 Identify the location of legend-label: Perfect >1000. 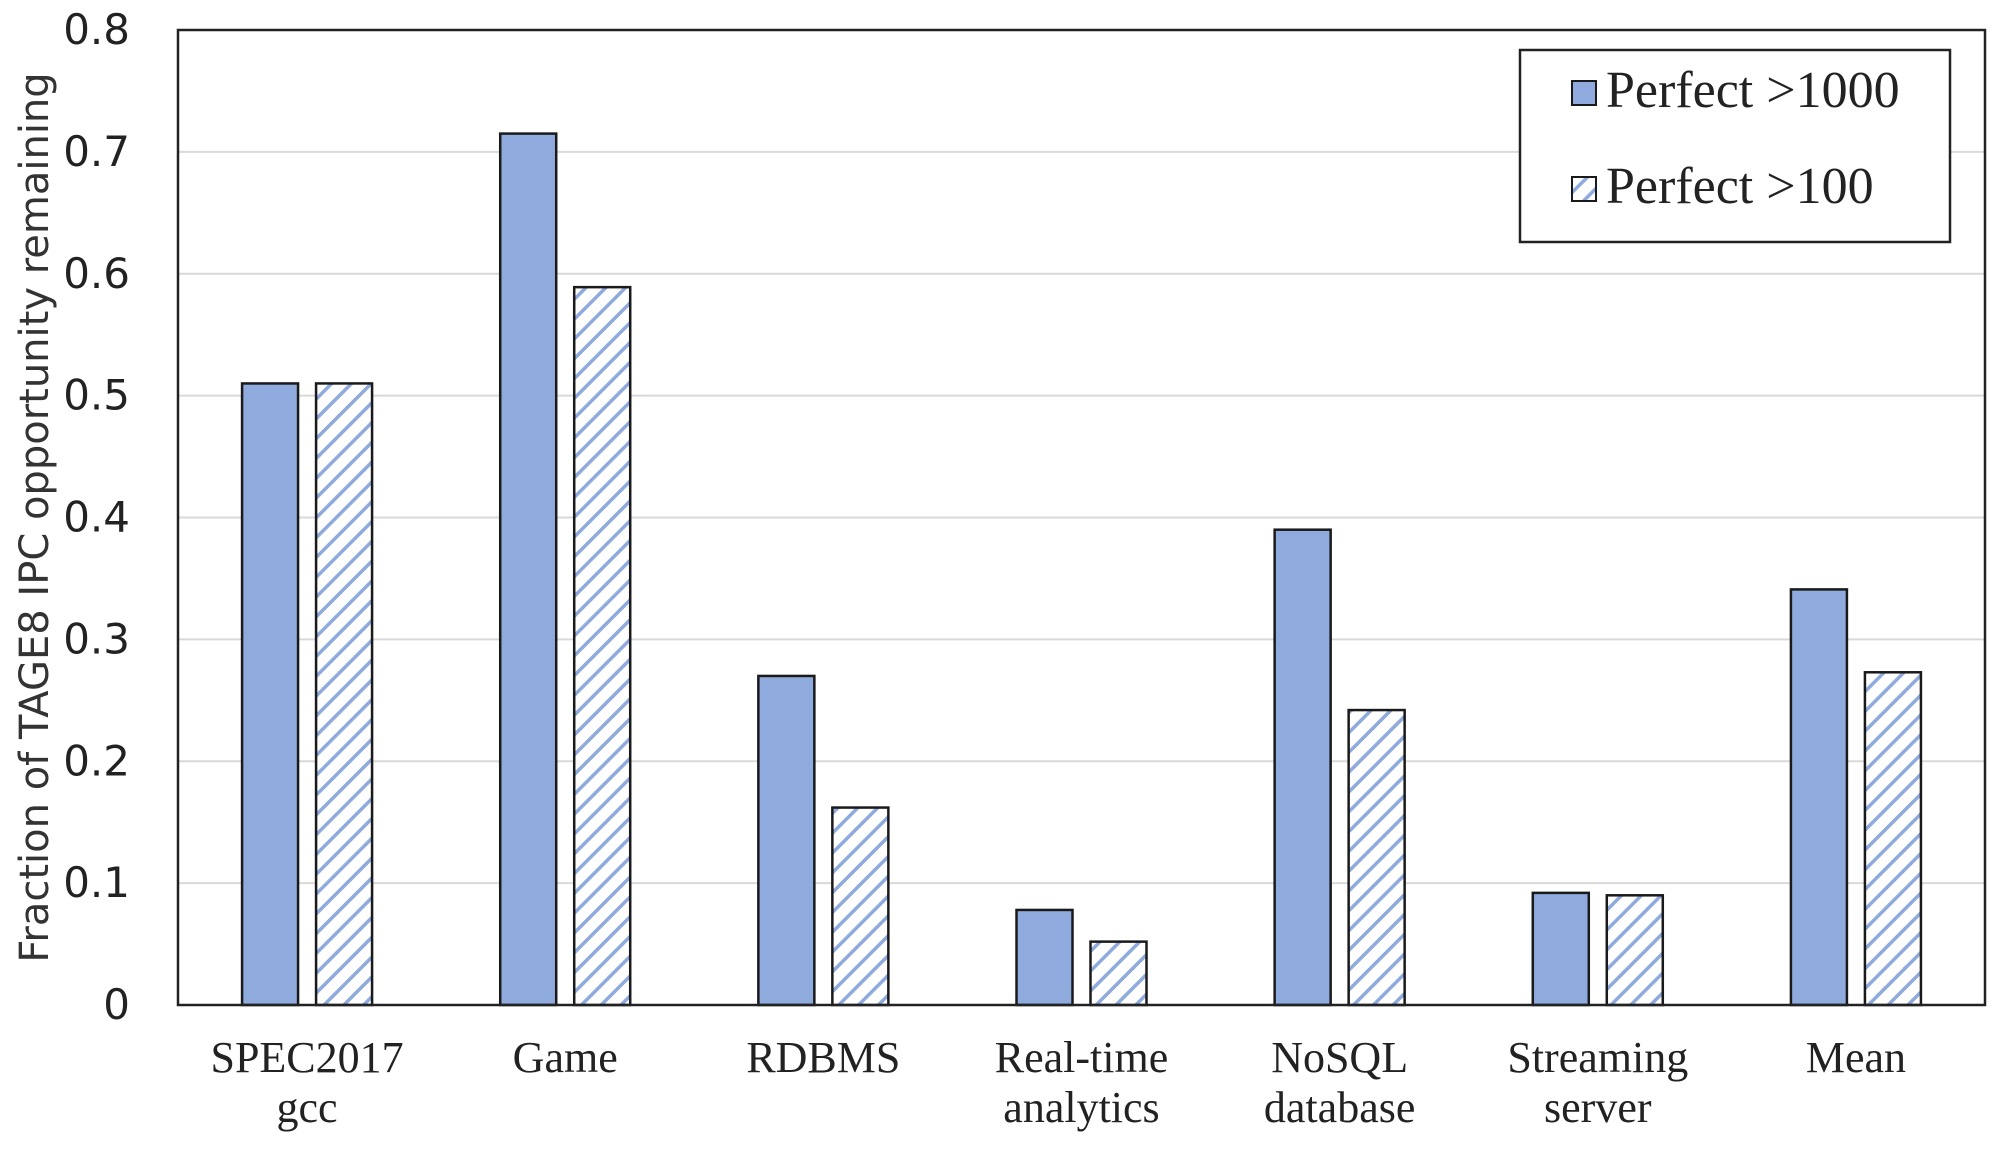
(1753, 90).